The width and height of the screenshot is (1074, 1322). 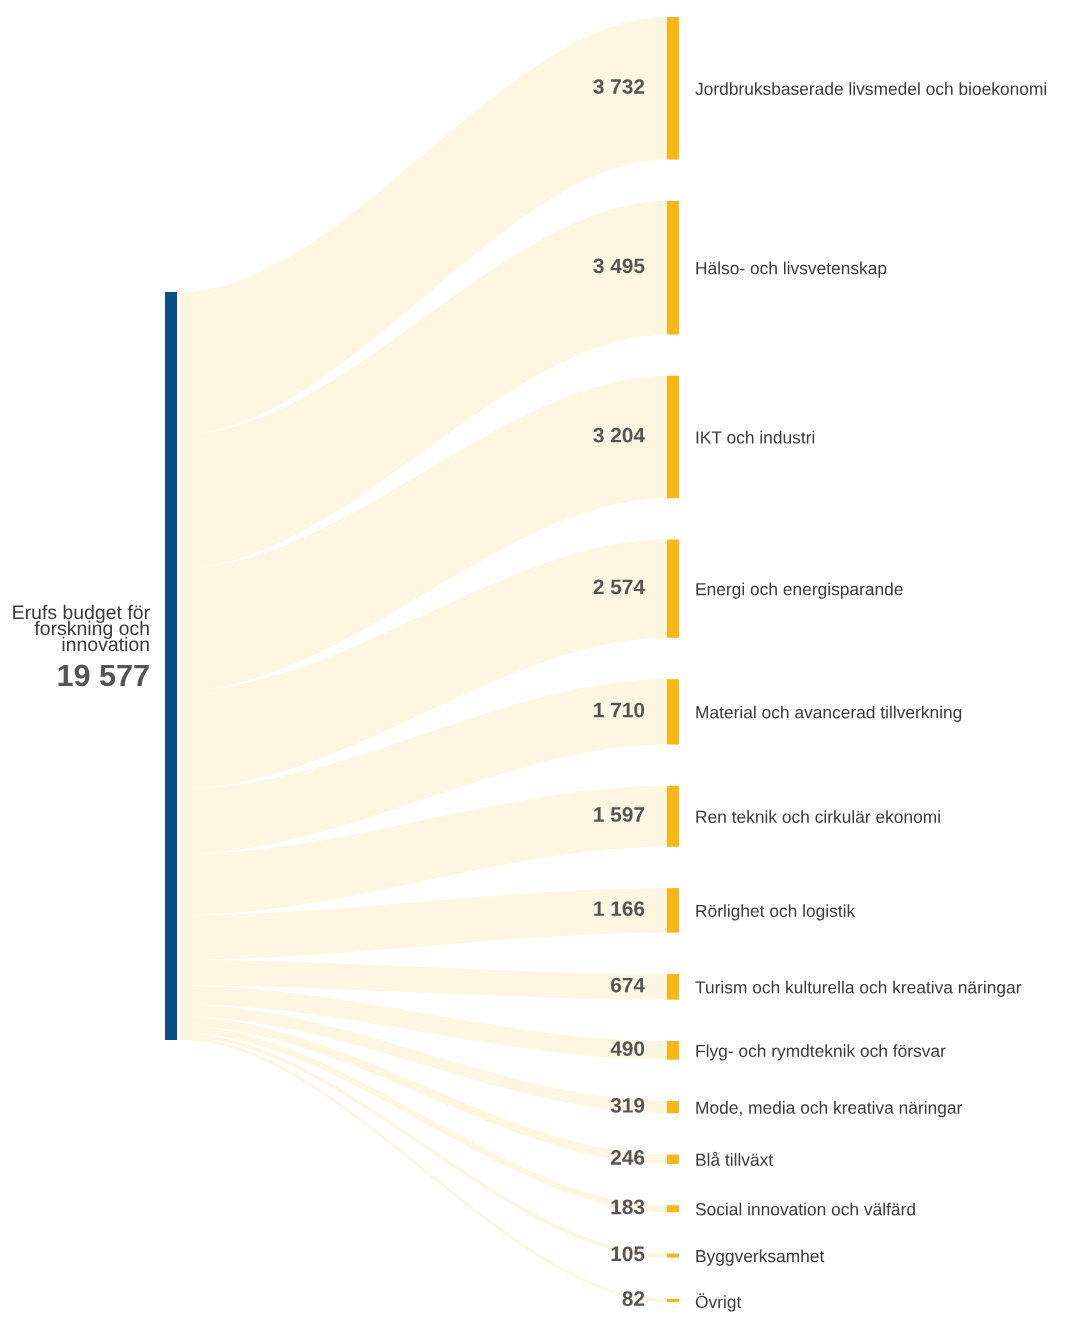 I want to click on category-label: Rörlighet och logistik, so click(x=776, y=912).